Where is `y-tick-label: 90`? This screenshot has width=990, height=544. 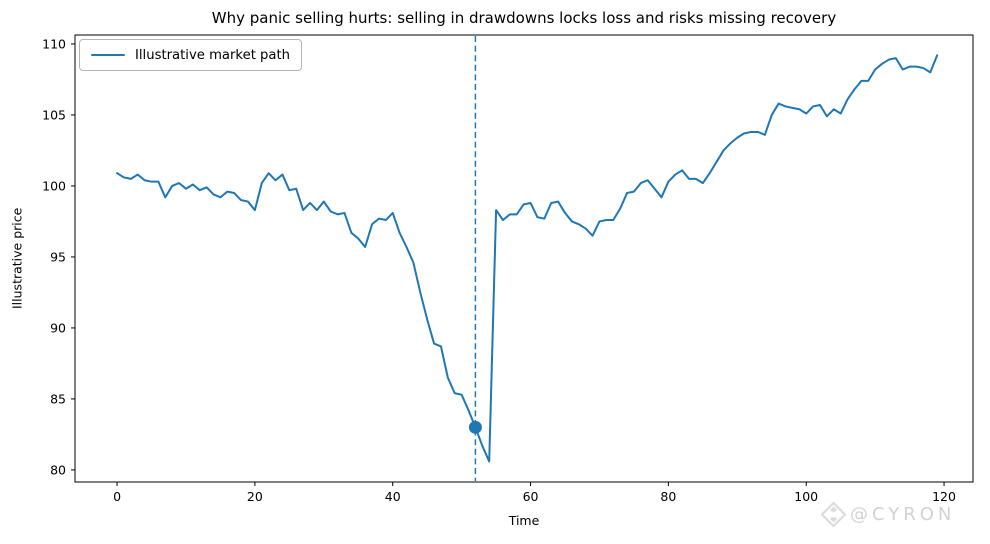
y-tick-label: 90 is located at coordinates (58, 327).